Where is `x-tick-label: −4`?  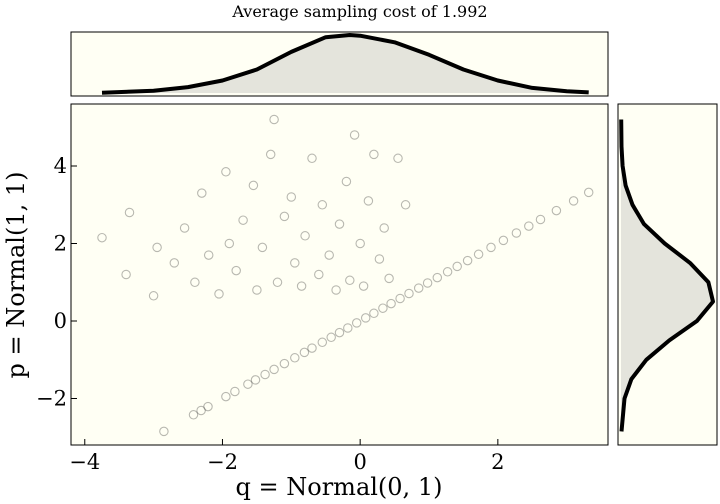 x-tick-label: −4 is located at coordinates (84, 462).